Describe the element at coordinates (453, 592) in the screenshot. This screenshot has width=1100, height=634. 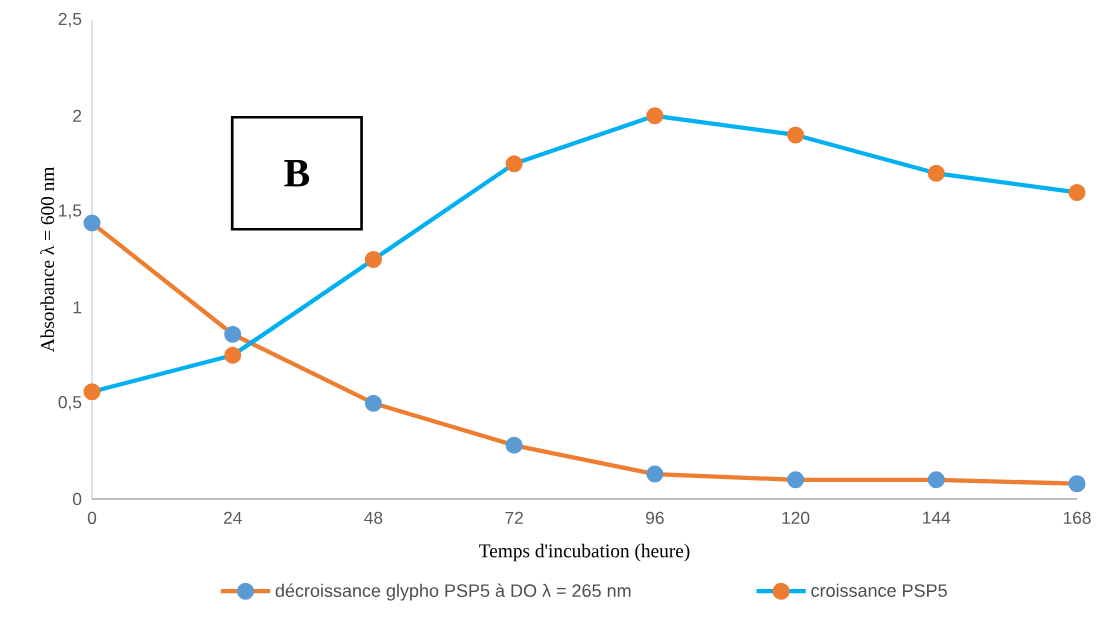
I see `legend-label: décroissance glypho PSP5 à DO λ = 265 nm` at that location.